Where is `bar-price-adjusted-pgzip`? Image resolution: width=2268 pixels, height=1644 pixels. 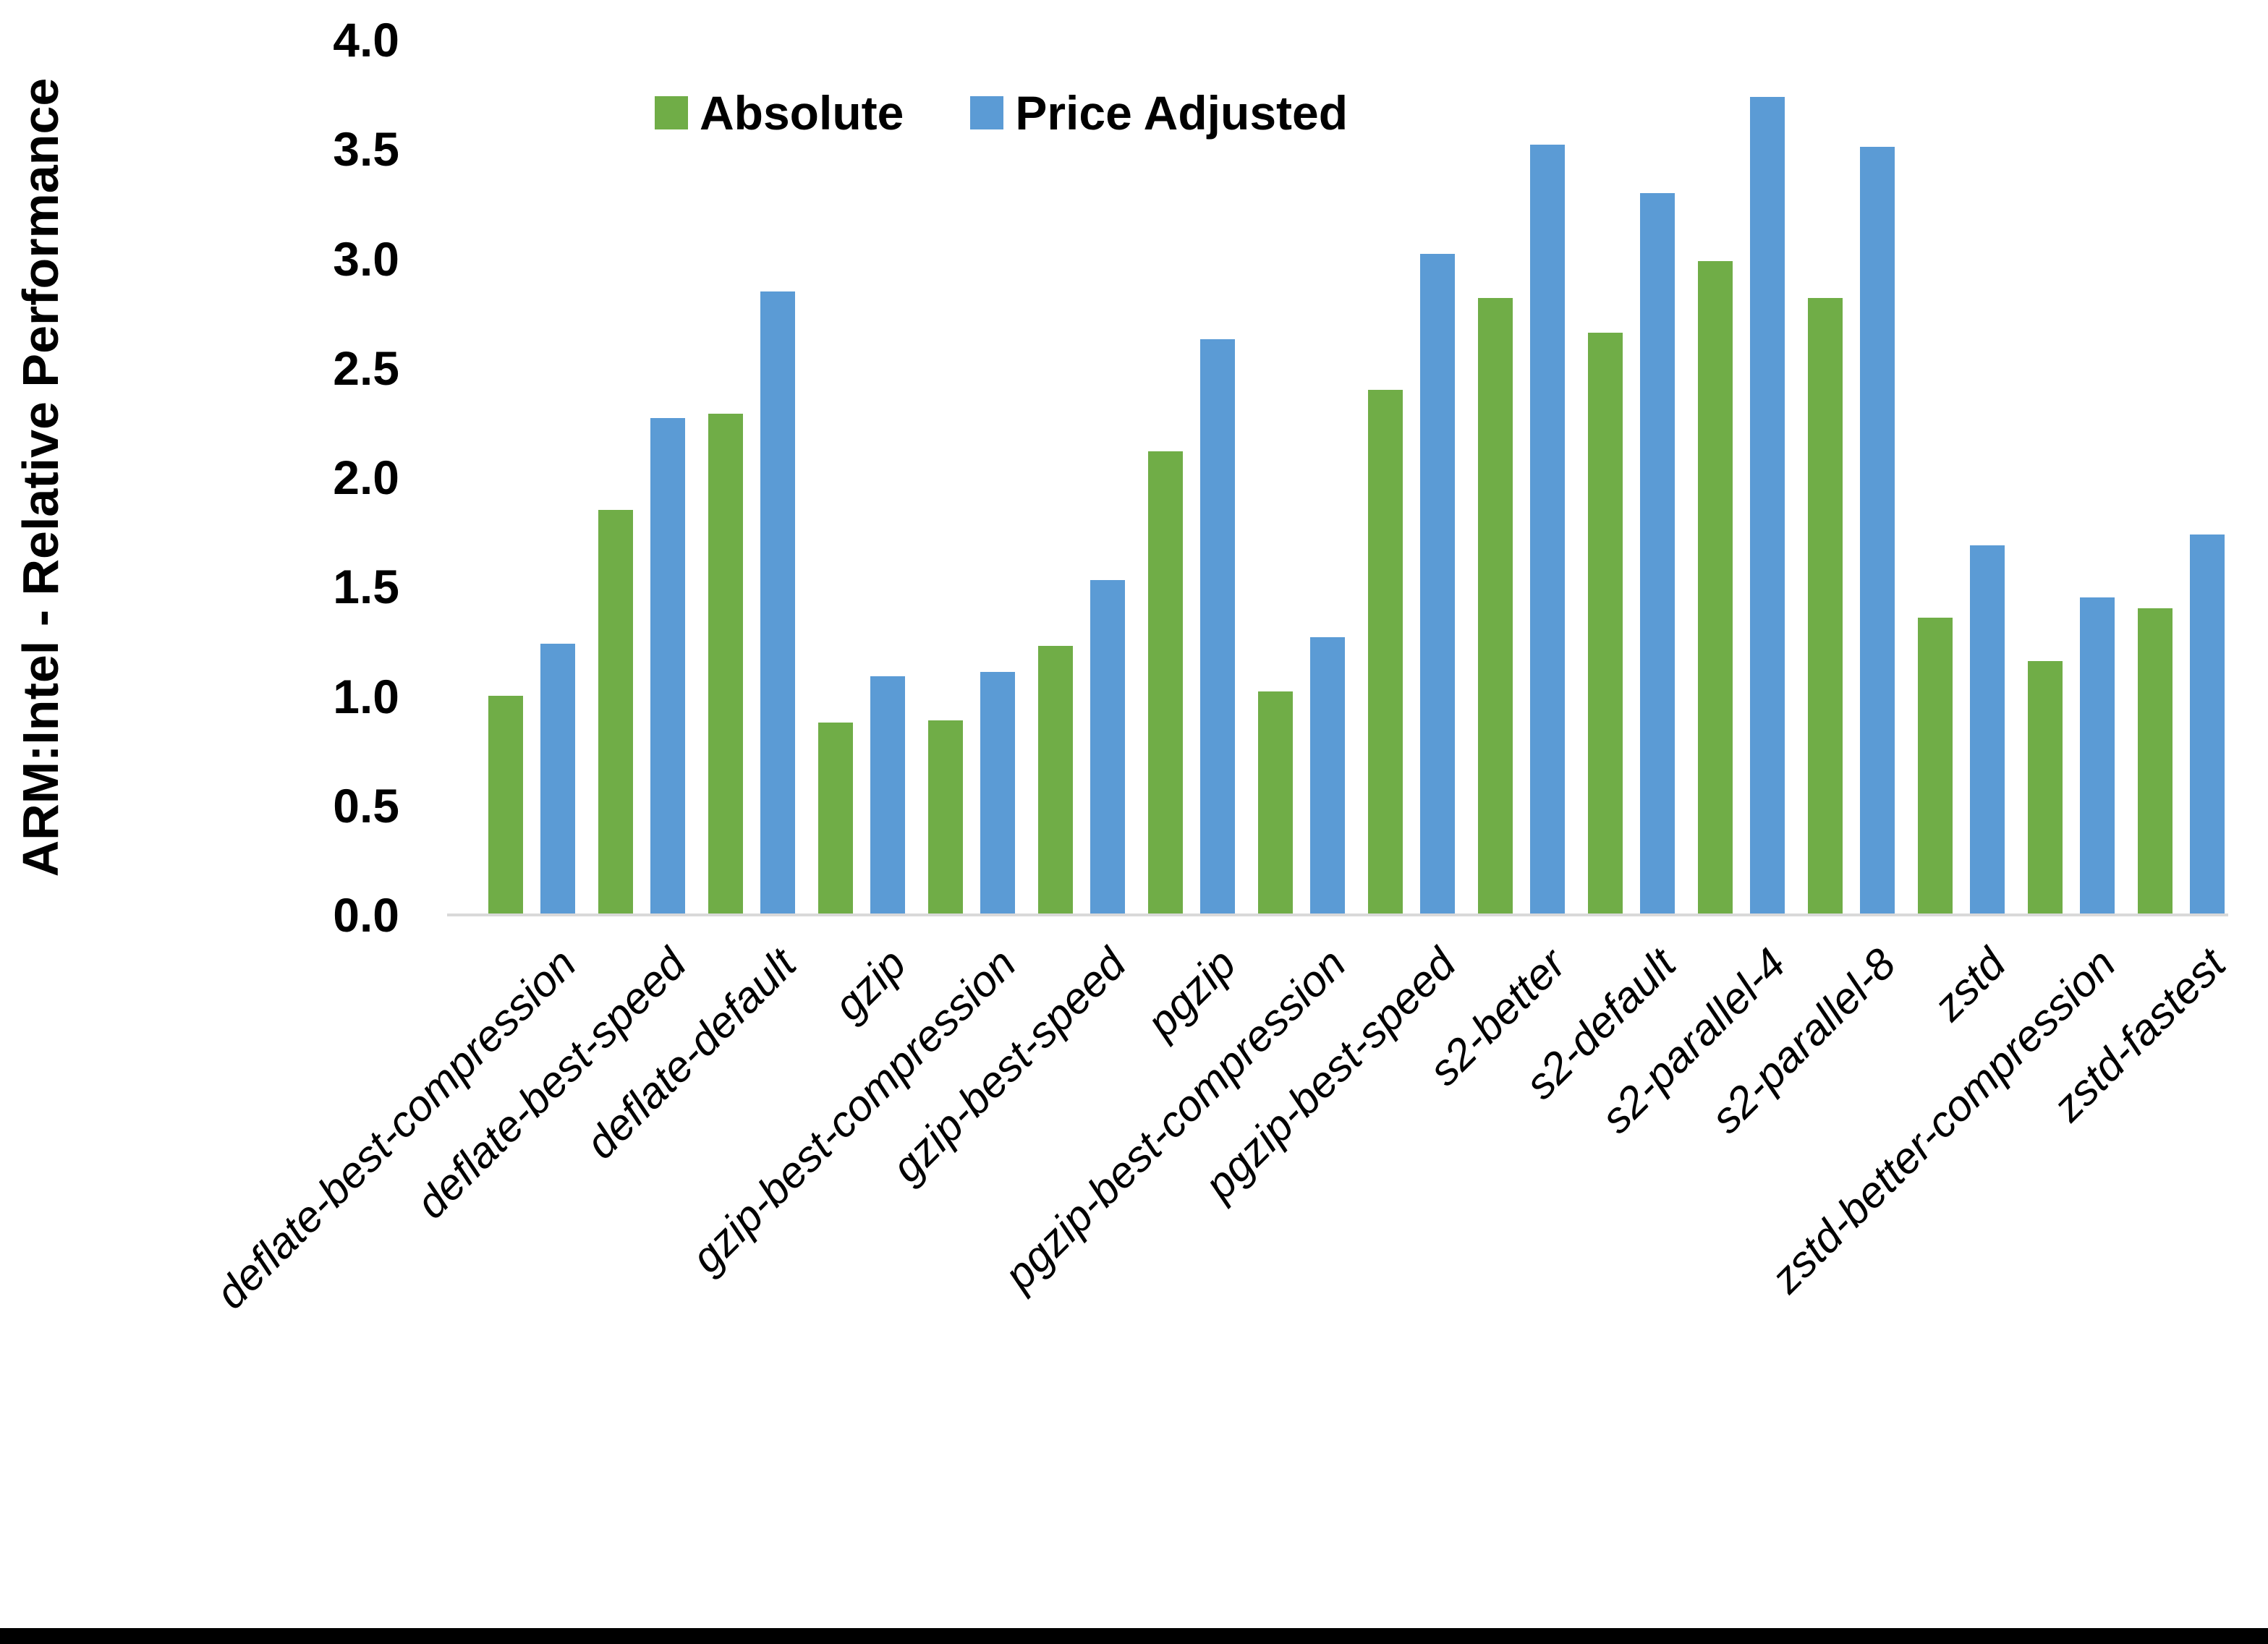 bar-price-adjusted-pgzip is located at coordinates (1217, 627).